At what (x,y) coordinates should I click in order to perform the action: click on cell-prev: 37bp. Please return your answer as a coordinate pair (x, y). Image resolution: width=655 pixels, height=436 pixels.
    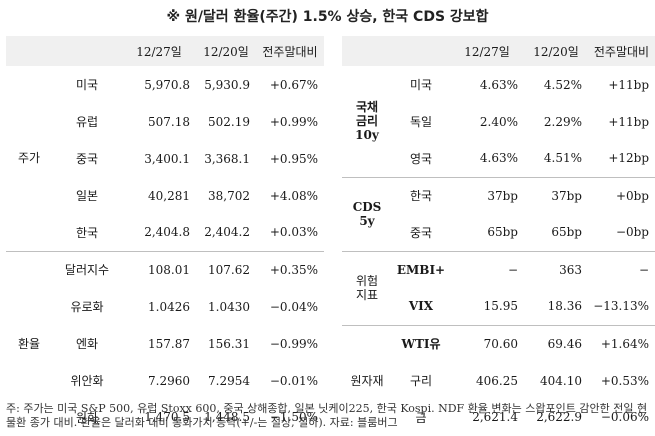
    Looking at the image, I should click on (556, 195).